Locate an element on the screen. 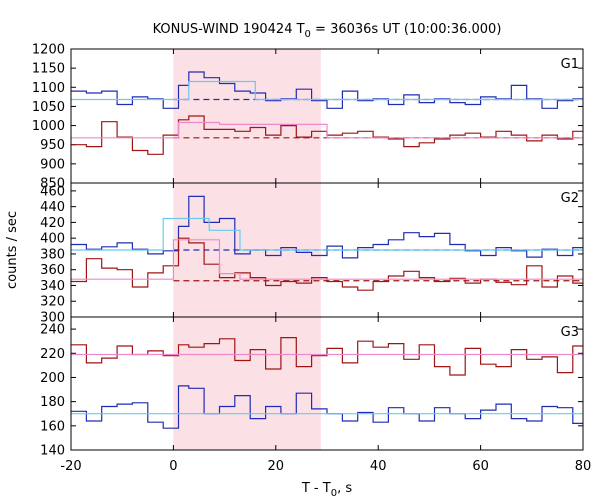  g1-y-tick-label: 1200 is located at coordinates (48, 50).